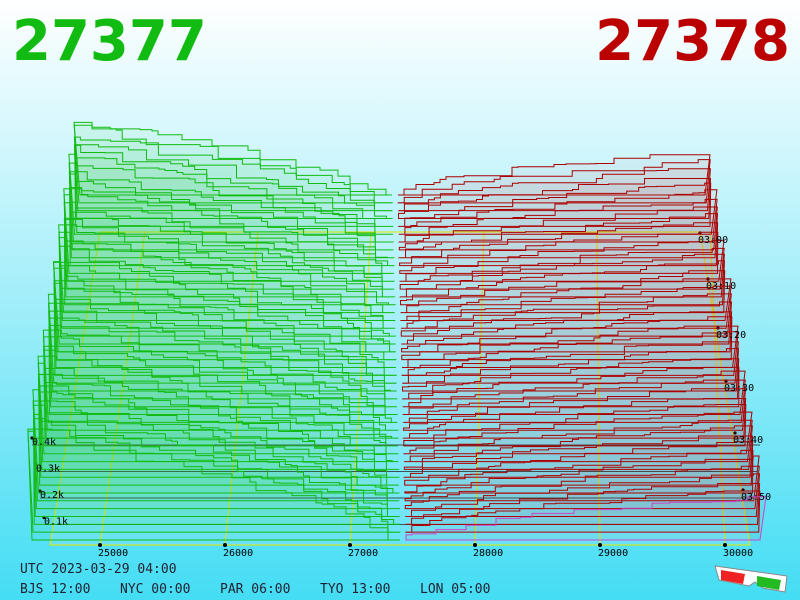 The height and width of the screenshot is (600, 800). Describe the element at coordinates (98, 569) in the screenshot. I see `utc-time: UTC 2023-03-29 04:00` at that location.